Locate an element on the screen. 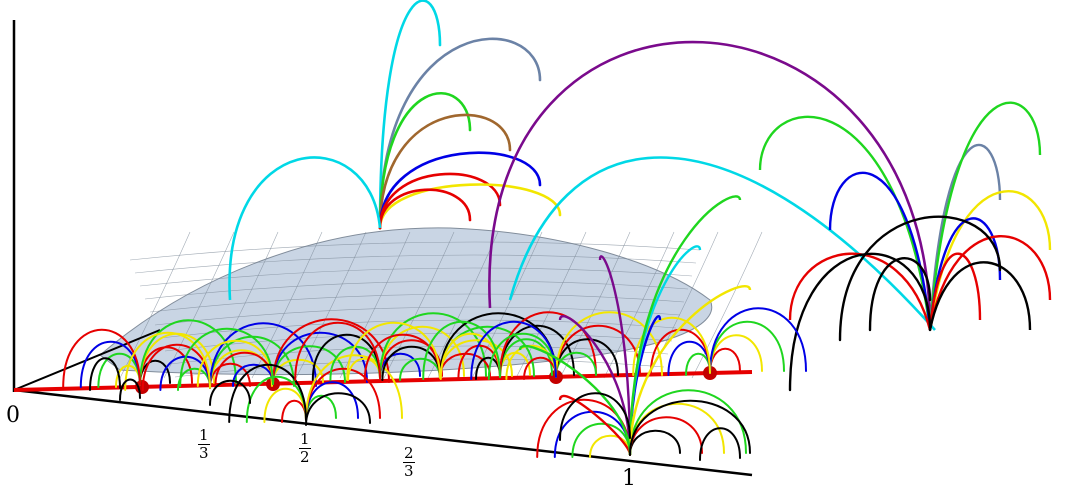 This screenshot has height=496, width=1070. tick-one-third: 1 3 is located at coordinates (204, 444).